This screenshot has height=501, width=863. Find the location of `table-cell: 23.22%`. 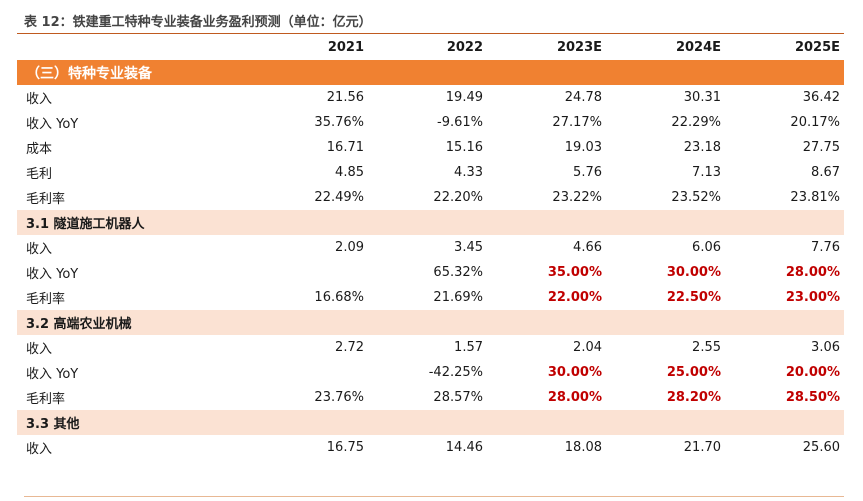

table-cell: 23.22% is located at coordinates (577, 197).